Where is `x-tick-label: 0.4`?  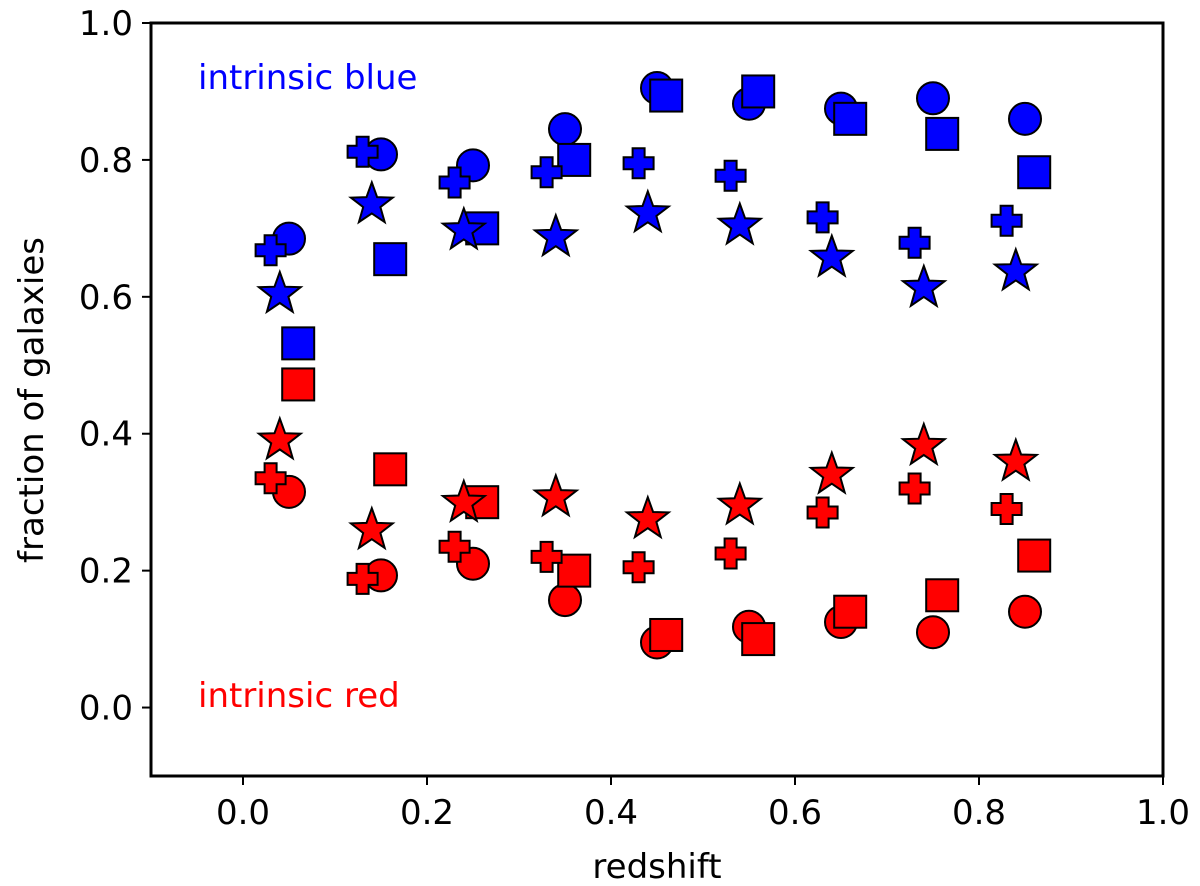
x-tick-label: 0.4 is located at coordinates (611, 813).